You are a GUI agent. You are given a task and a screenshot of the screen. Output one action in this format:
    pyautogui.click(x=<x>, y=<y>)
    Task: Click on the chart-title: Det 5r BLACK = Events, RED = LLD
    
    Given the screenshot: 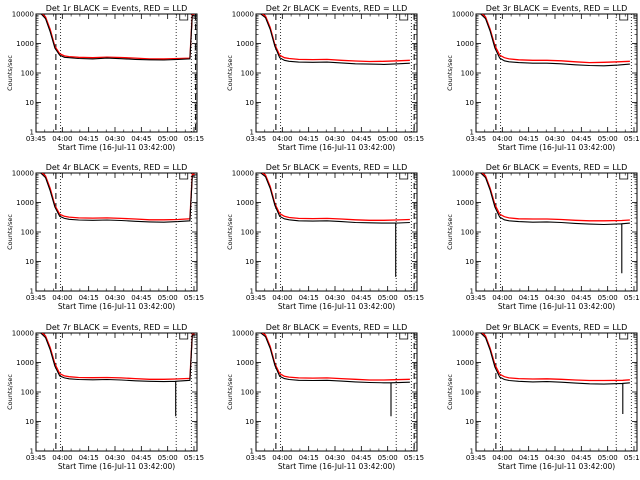 What is the action you would take?
    pyautogui.click(x=337, y=167)
    